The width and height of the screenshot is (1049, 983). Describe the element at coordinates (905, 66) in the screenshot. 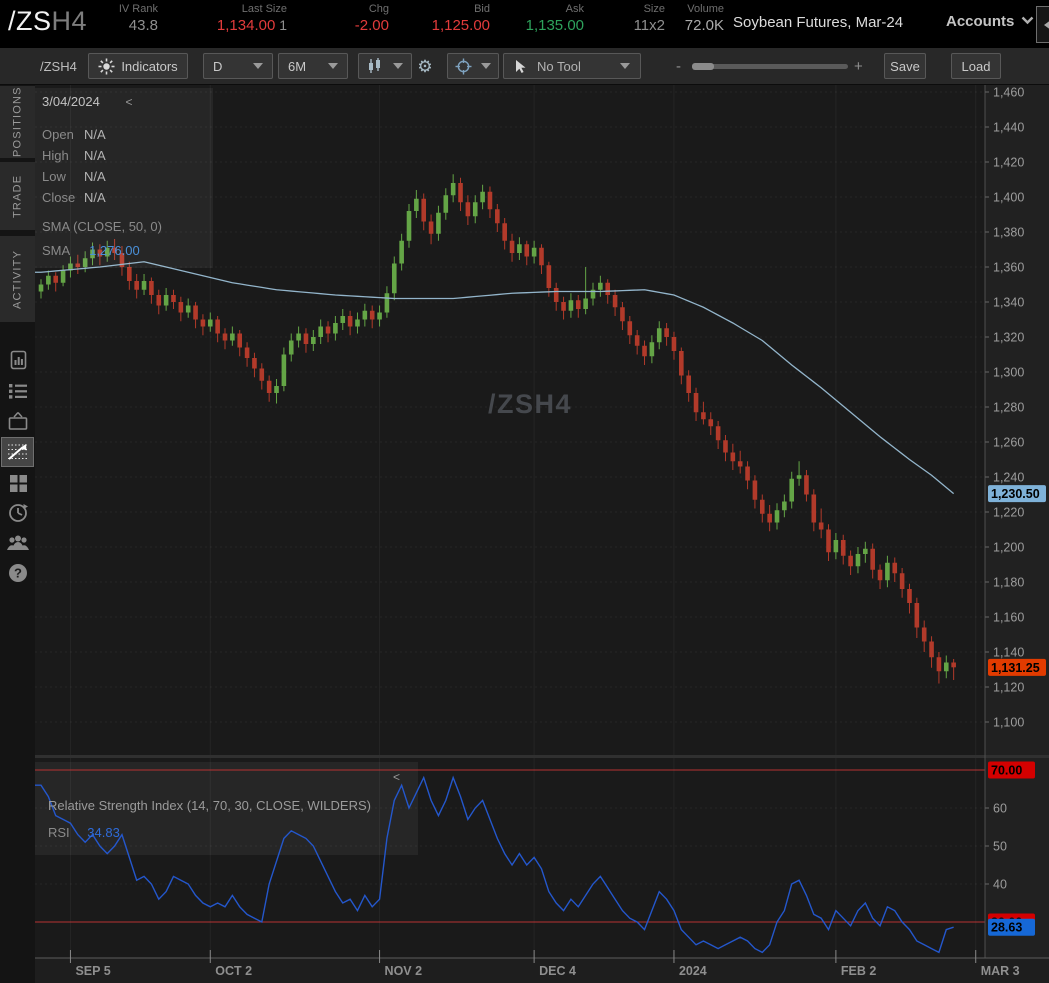

I see `save-button: Save` at that location.